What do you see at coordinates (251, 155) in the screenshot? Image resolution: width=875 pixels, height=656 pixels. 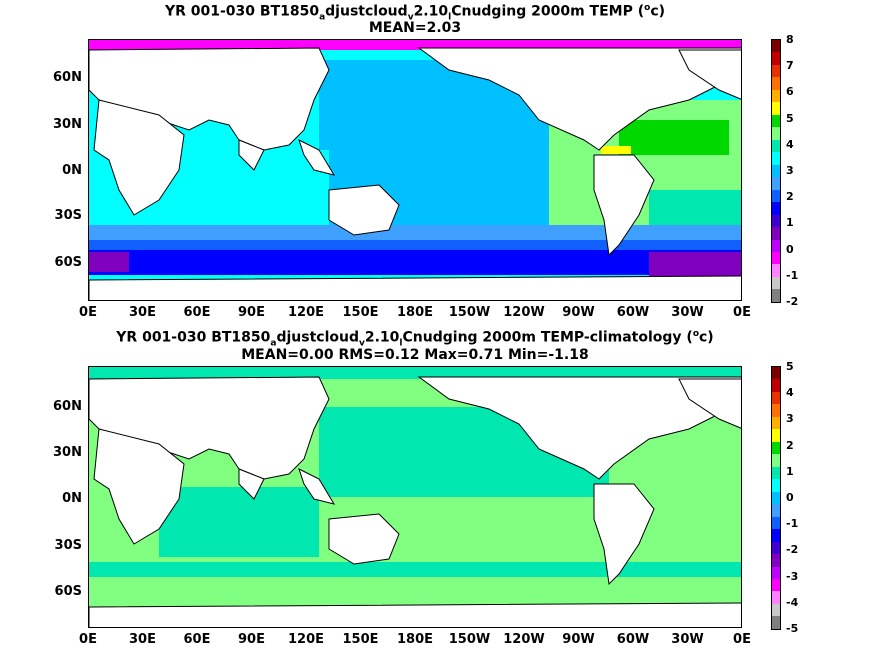 I see `india-land` at bounding box center [251, 155].